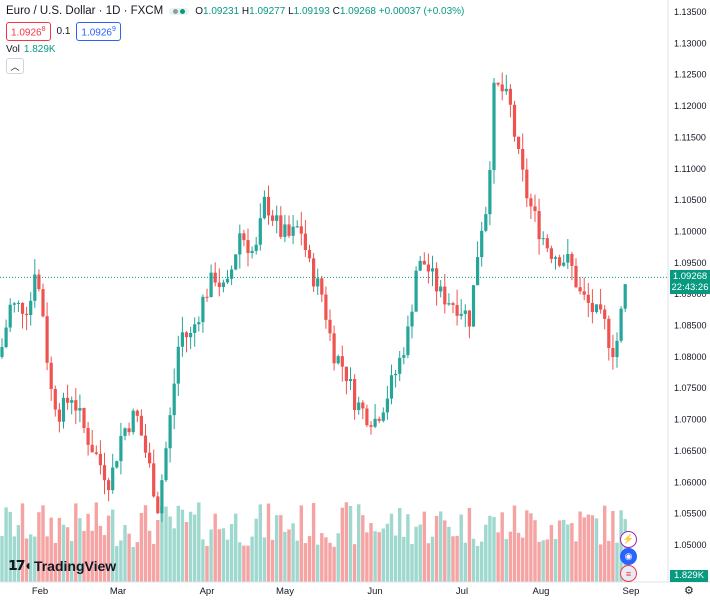 This screenshot has width=710, height=600. Describe the element at coordinates (690, 200) in the screenshot. I see `price-tick-label: 1.10500` at that location.